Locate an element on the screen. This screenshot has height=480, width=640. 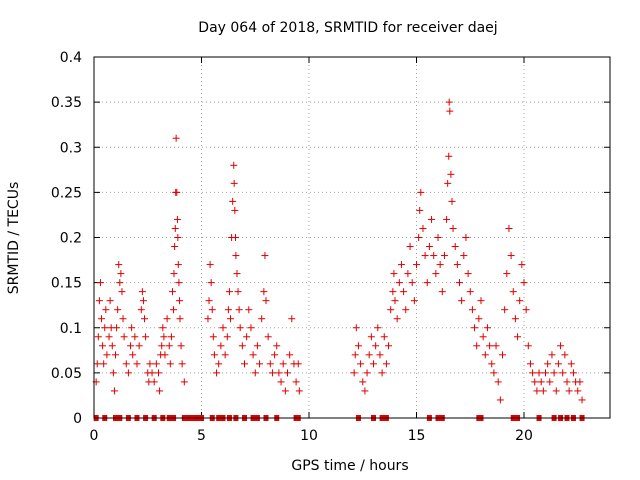
y-tick-label: 0.25 is located at coordinates (66, 193).